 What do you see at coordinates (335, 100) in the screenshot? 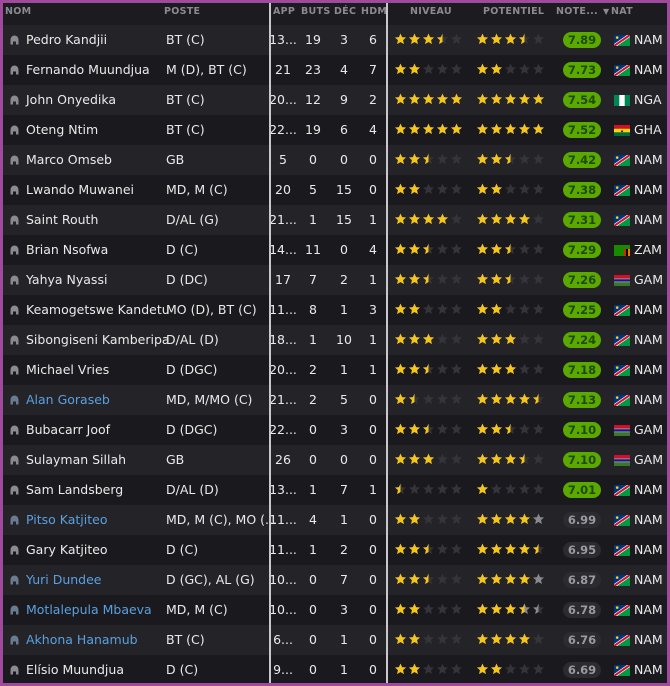
I see `player-row: John Onyedika BT (C) 20... 12 9 2` at bounding box center [335, 100].